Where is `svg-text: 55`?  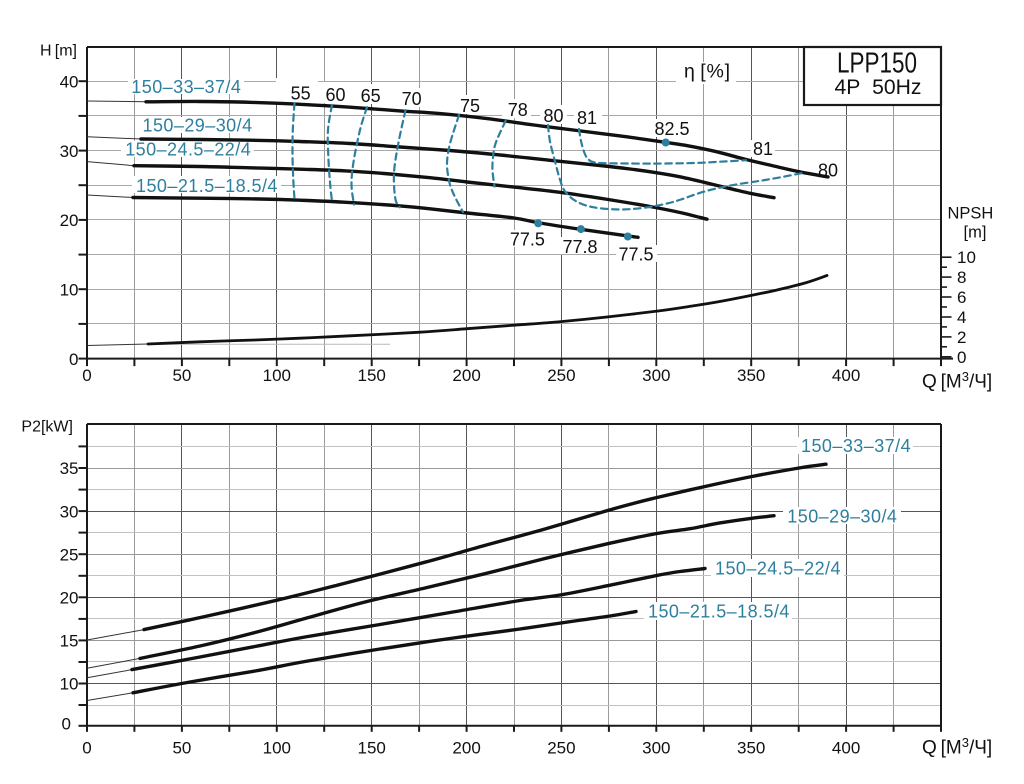
svg-text: 55 is located at coordinates (301, 94).